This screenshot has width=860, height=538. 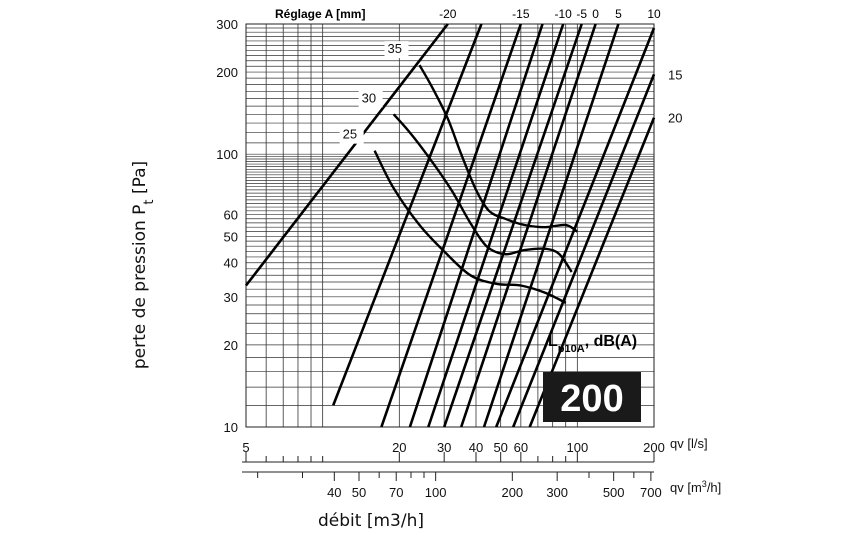 I want to click on x-ls-tick-label: 40, so click(x=476, y=447).